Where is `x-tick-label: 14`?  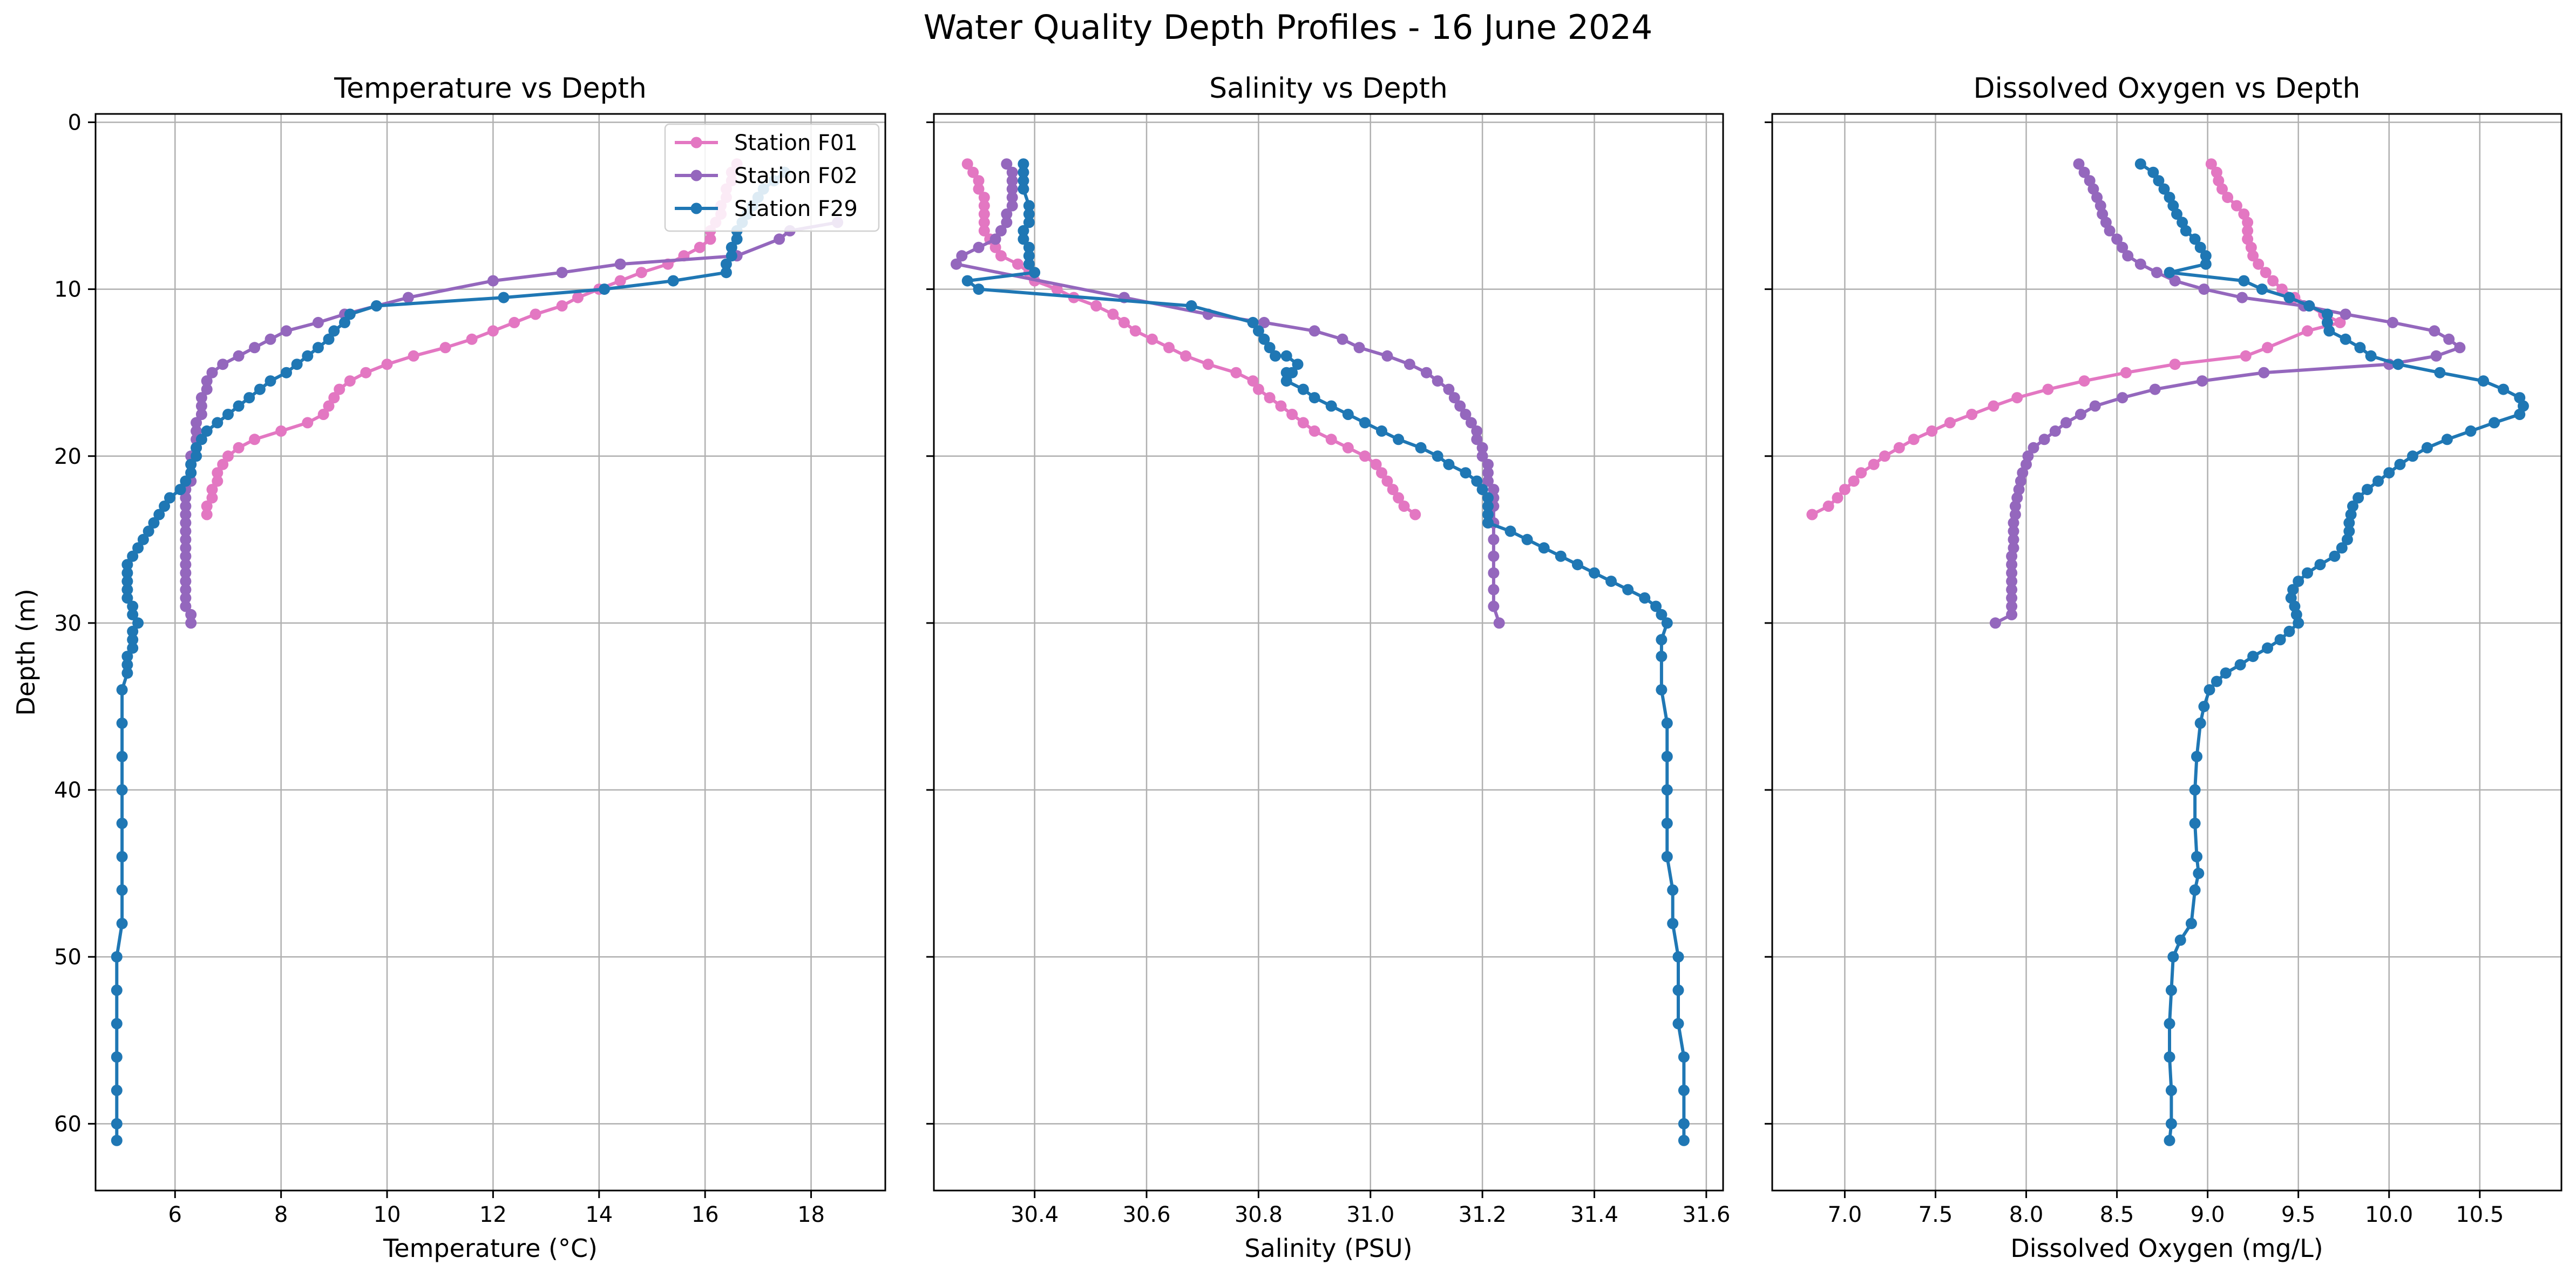
x-tick-label: 14 is located at coordinates (599, 1214).